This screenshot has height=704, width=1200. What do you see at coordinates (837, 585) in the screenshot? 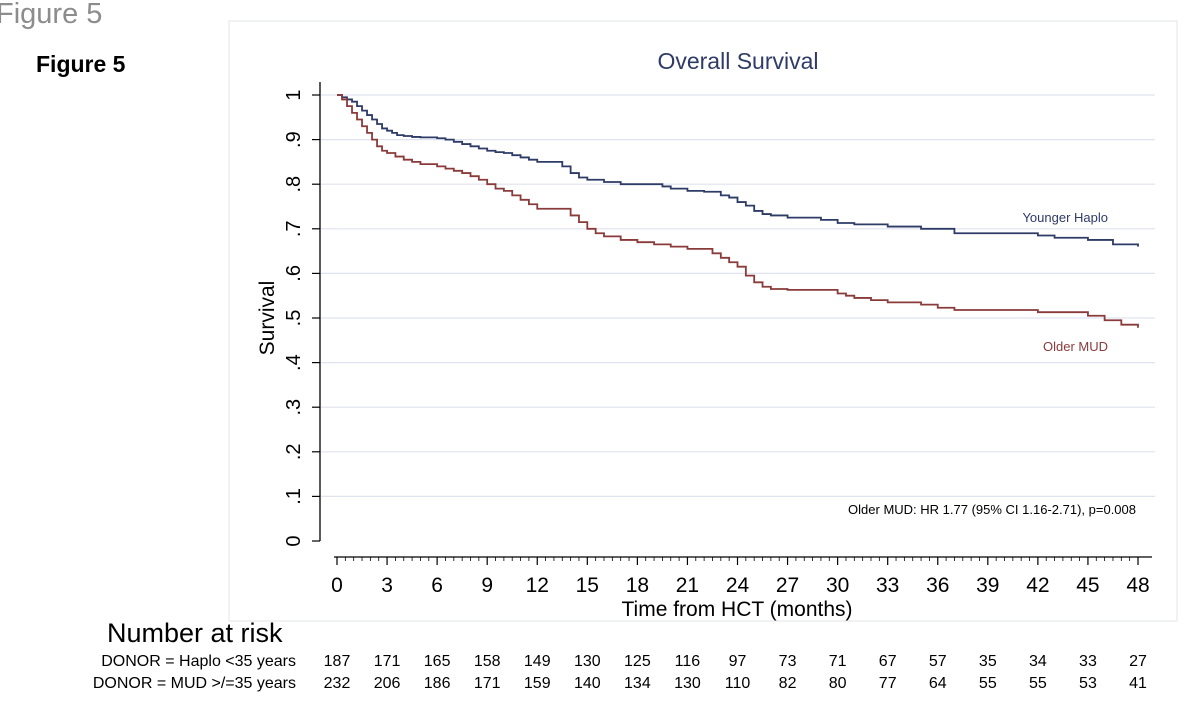
I see `x-tick-label: 30` at bounding box center [837, 585].